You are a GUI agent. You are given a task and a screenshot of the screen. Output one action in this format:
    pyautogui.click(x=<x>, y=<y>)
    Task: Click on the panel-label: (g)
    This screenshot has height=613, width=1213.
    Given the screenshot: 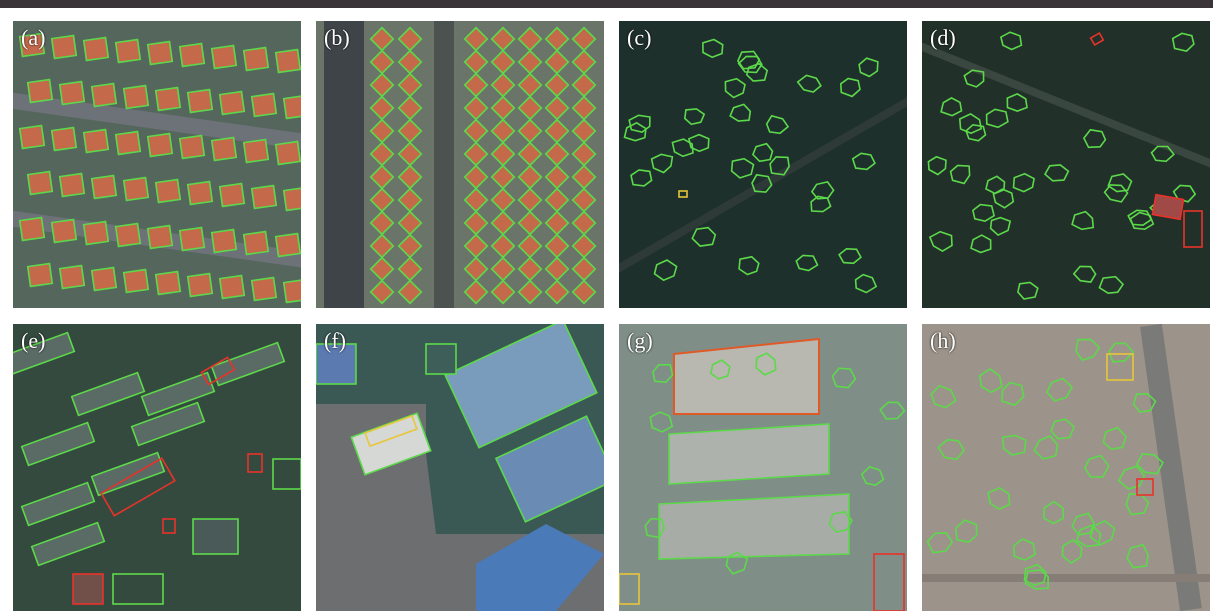 What is the action you would take?
    pyautogui.click(x=640, y=340)
    